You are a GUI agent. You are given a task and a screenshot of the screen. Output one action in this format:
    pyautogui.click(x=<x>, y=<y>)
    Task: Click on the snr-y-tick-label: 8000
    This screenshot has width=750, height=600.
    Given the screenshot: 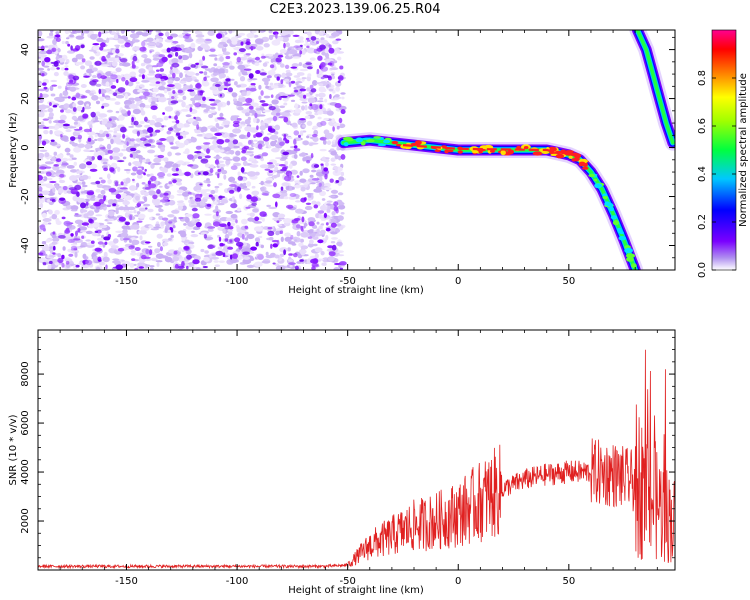 What is the action you would take?
    pyautogui.click(x=25, y=373)
    